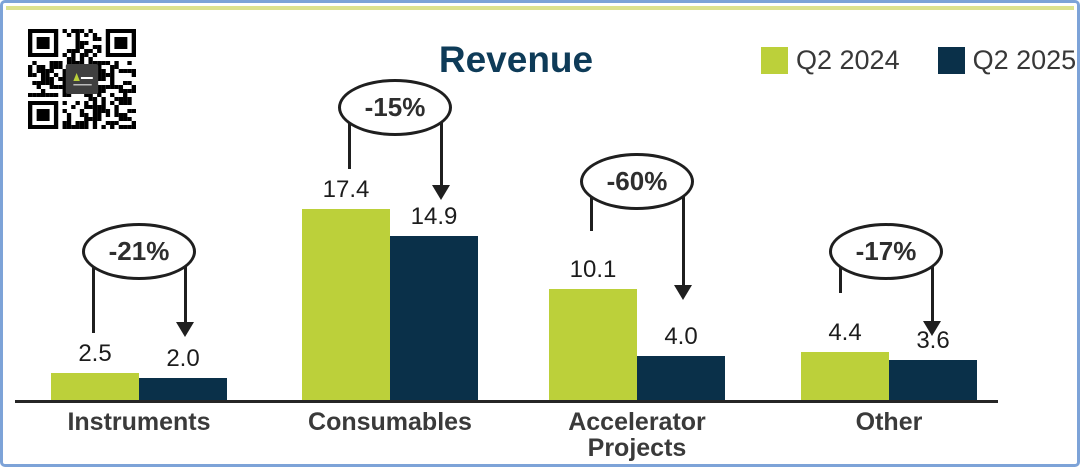 This screenshot has width=1080, height=467. Describe the element at coordinates (932, 294) in the screenshot. I see `callout-arrow-shaft-other` at that location.